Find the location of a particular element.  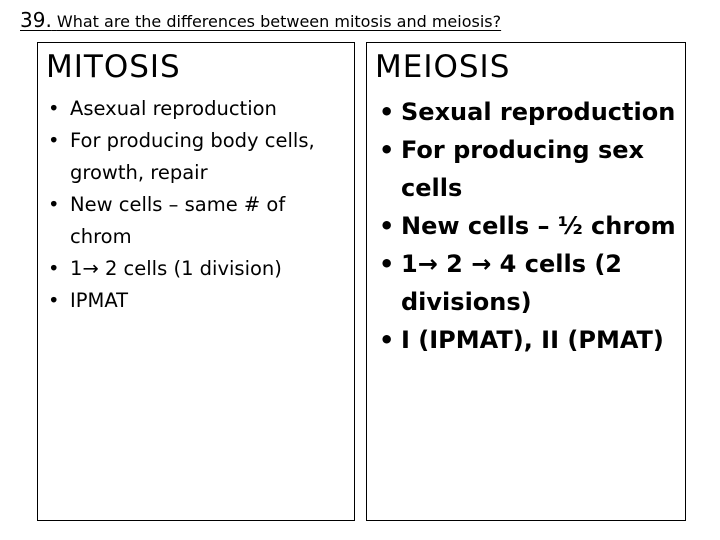

mitosis-item-text: New cells – same # of chrom is located at coordinates (178, 220).